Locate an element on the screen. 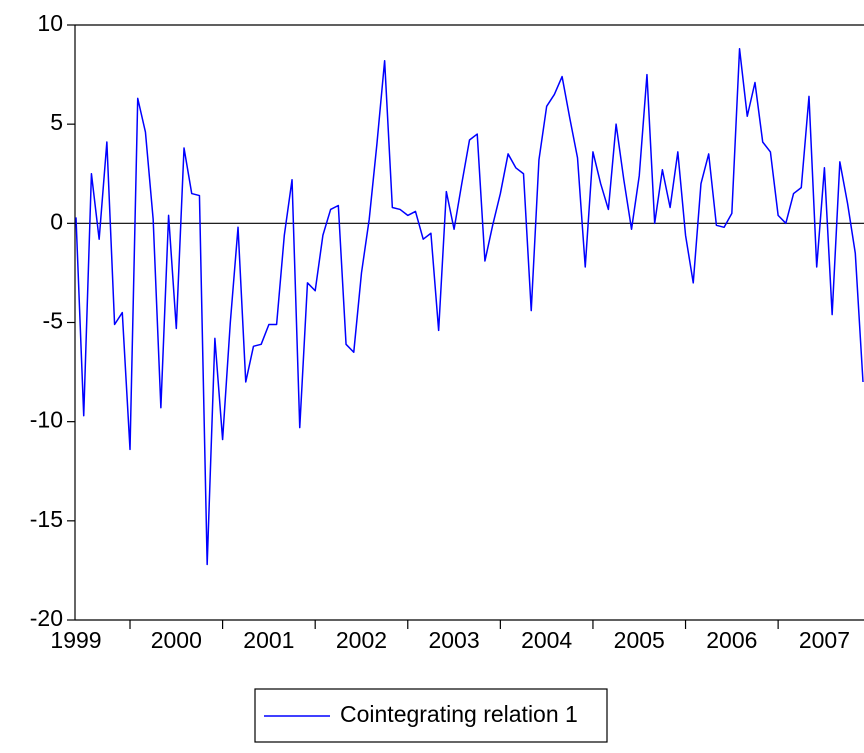 The image size is (864, 753). x-tick-label: 2001 is located at coordinates (268, 640).